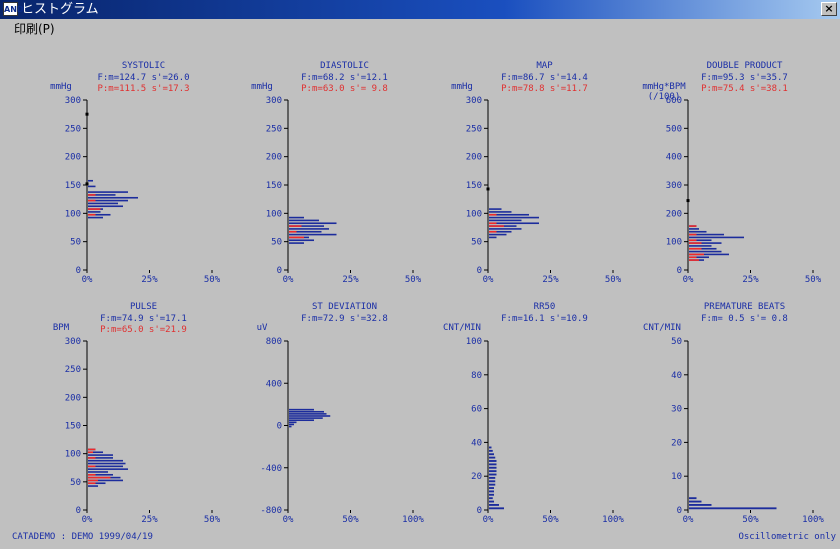 The width and height of the screenshot is (840, 549). What do you see at coordinates (143, 66) in the screenshot?
I see `chart-title: SYSTOLIC` at bounding box center [143, 66].